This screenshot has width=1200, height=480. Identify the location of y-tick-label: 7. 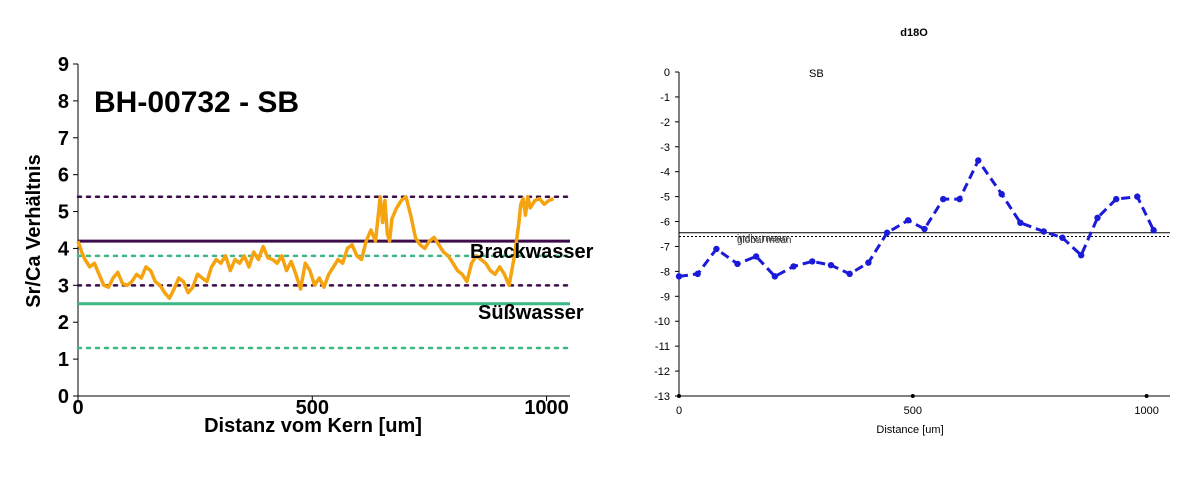
(63, 139).